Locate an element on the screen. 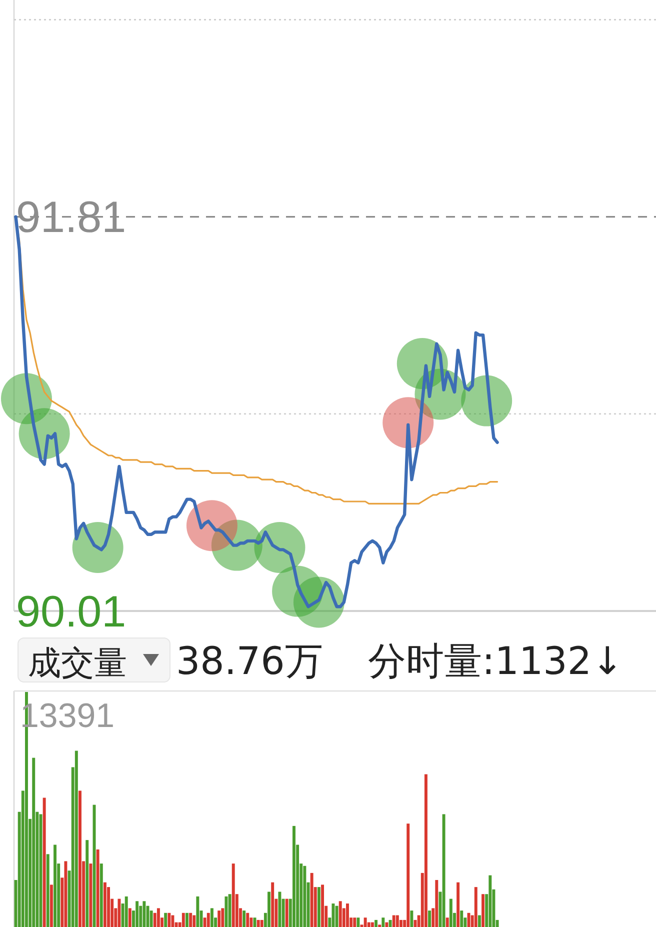 The image size is (656, 927). y-tick-label: 90.01 is located at coordinates (71, 611).